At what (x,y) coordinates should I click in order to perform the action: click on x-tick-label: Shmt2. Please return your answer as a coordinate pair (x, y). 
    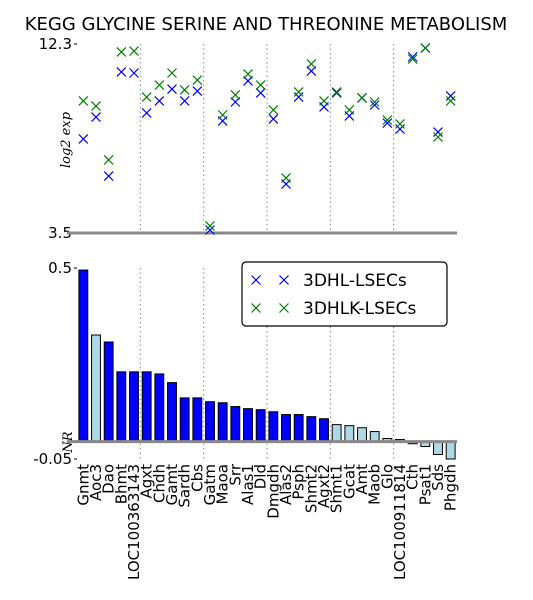
    Looking at the image, I should click on (311, 488).